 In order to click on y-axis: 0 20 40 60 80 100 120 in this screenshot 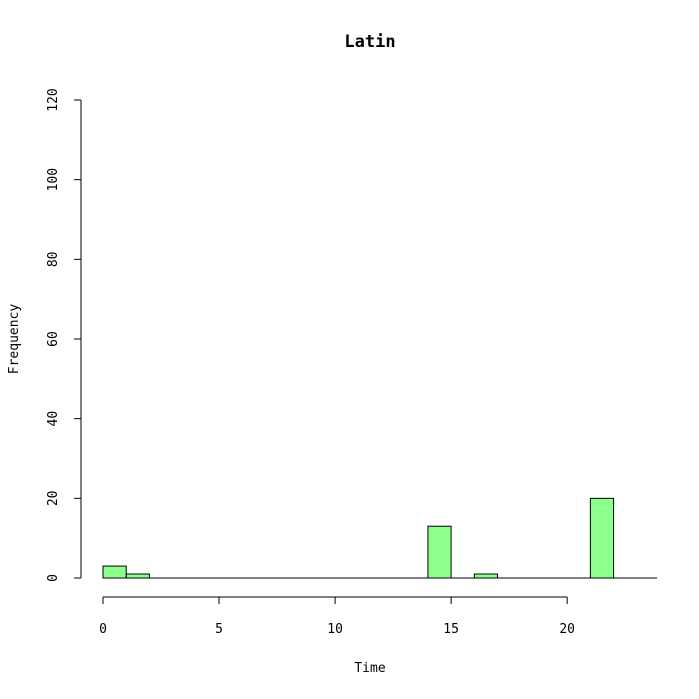, I will do `click(64, 335)`.